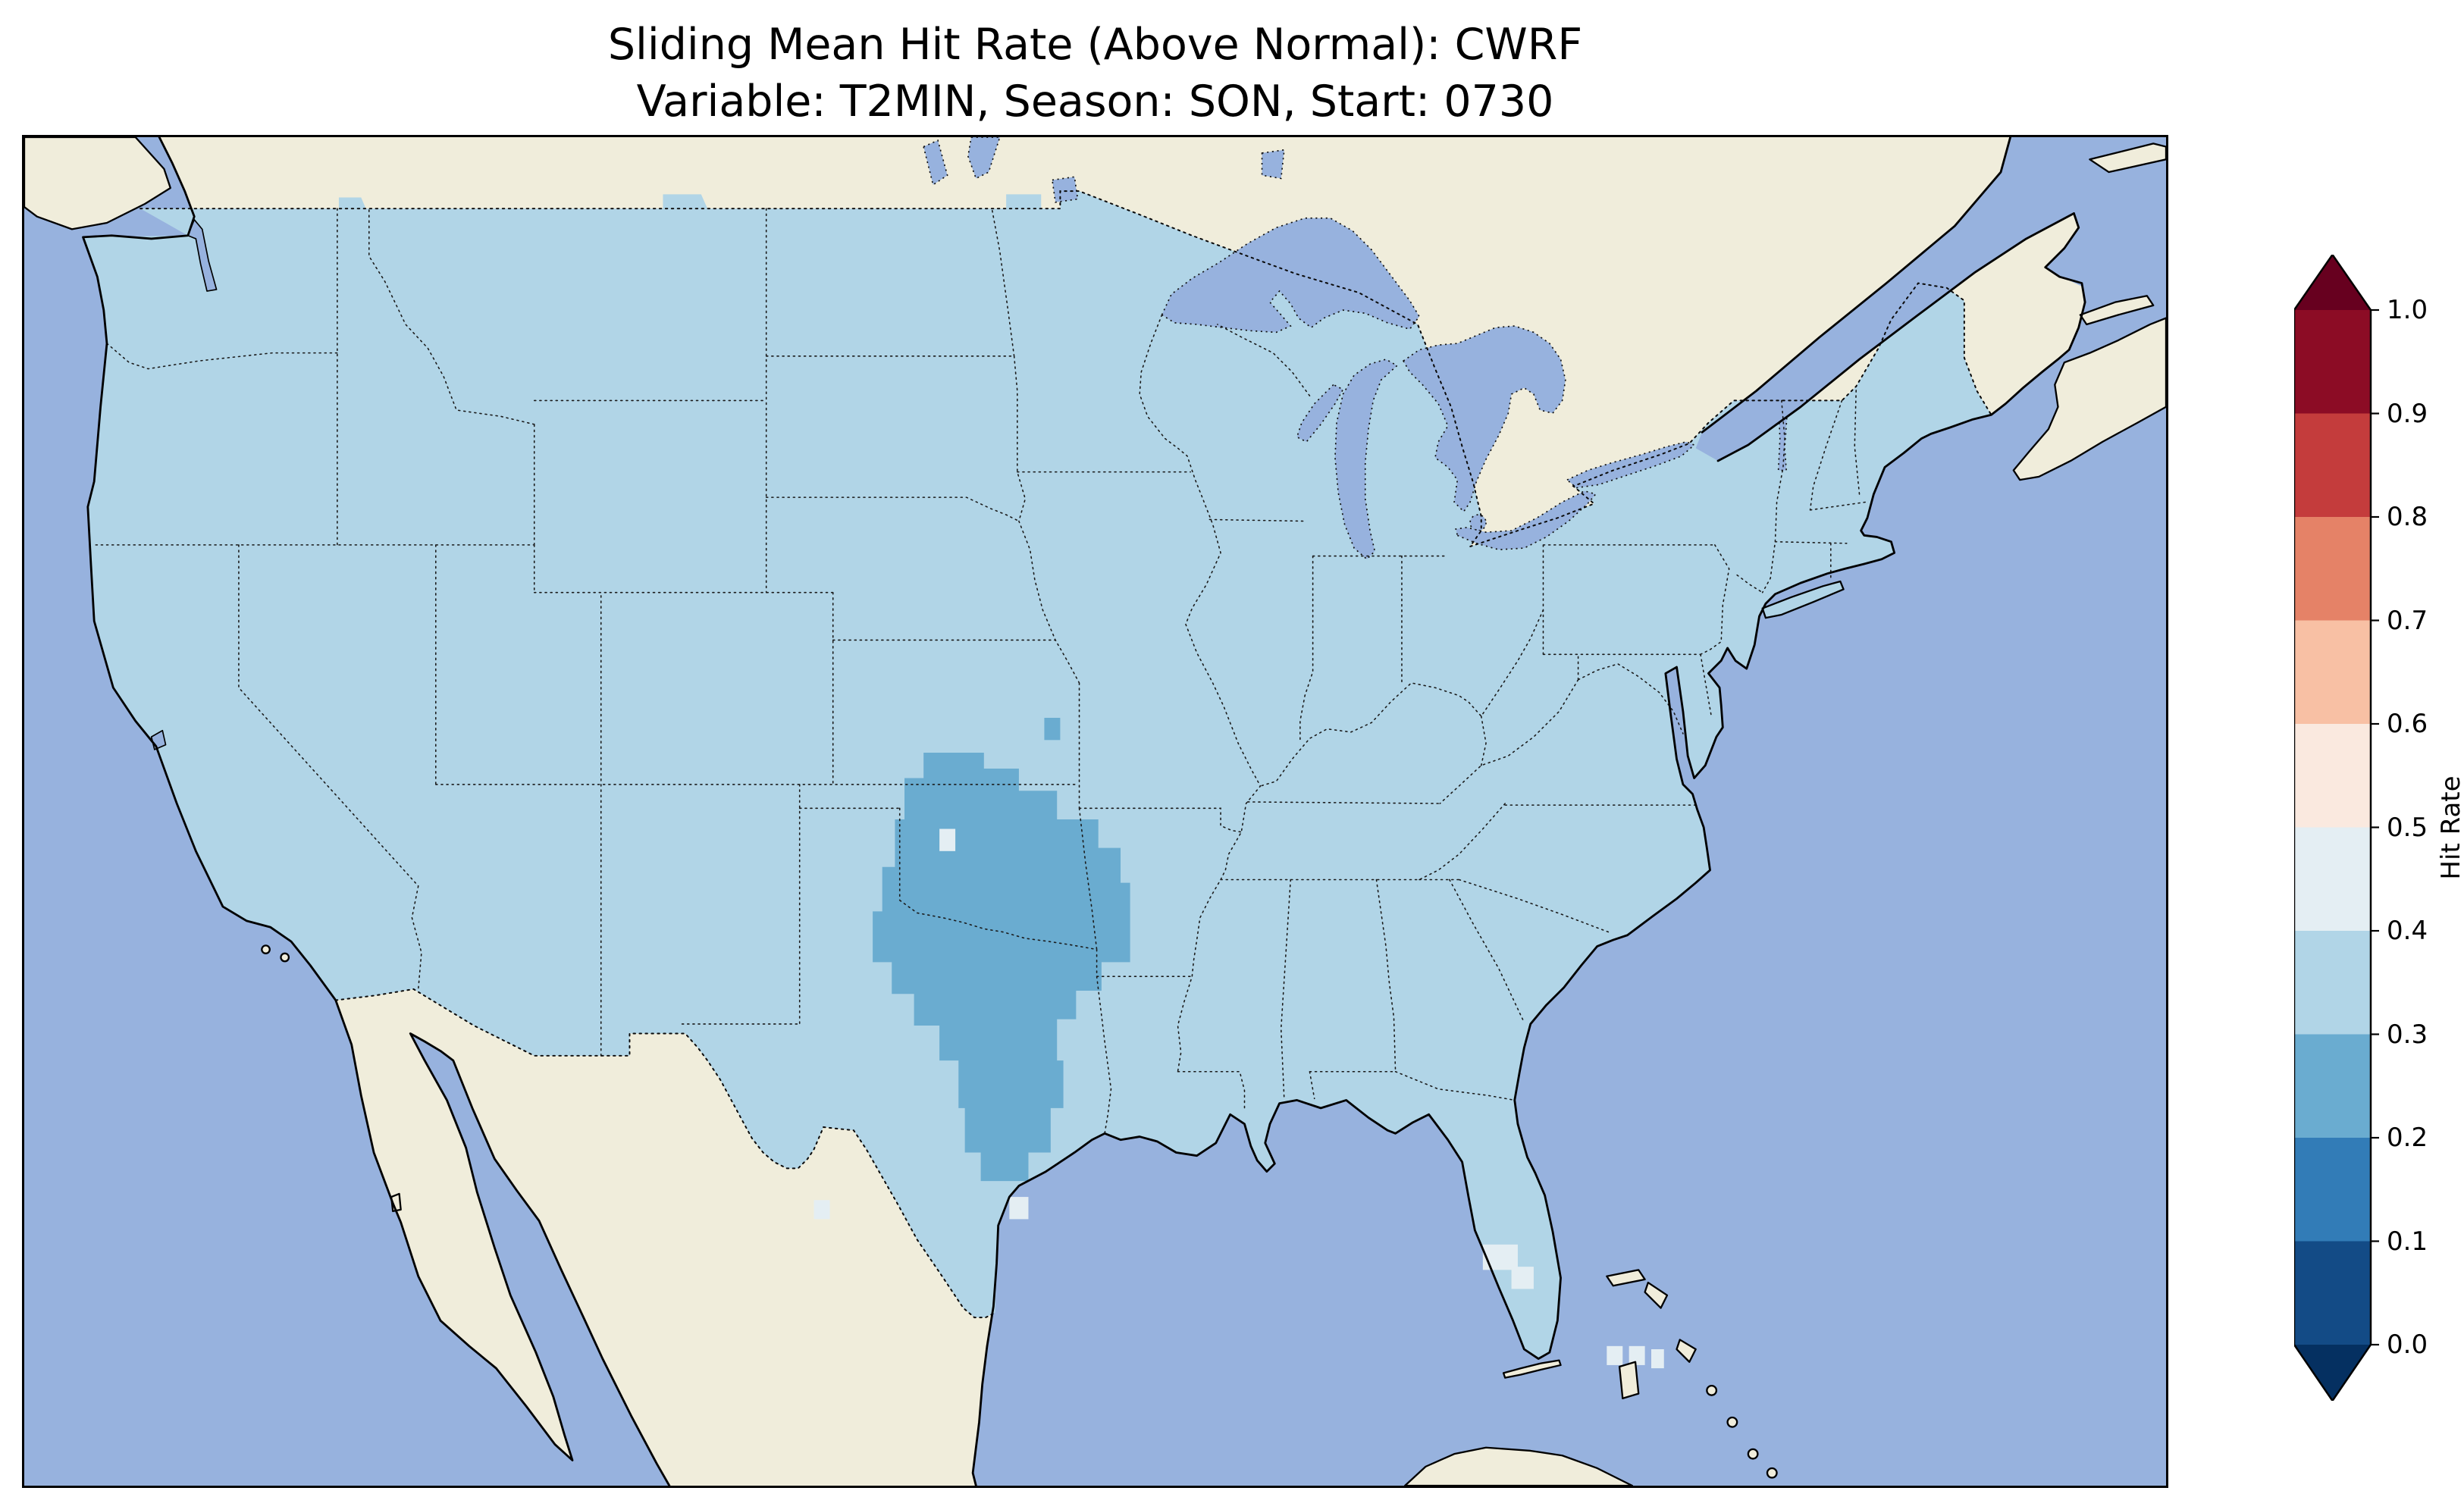 The image size is (2464, 1494). I want to click on colorbar-extend-over-triangle, so click(2333, 282).